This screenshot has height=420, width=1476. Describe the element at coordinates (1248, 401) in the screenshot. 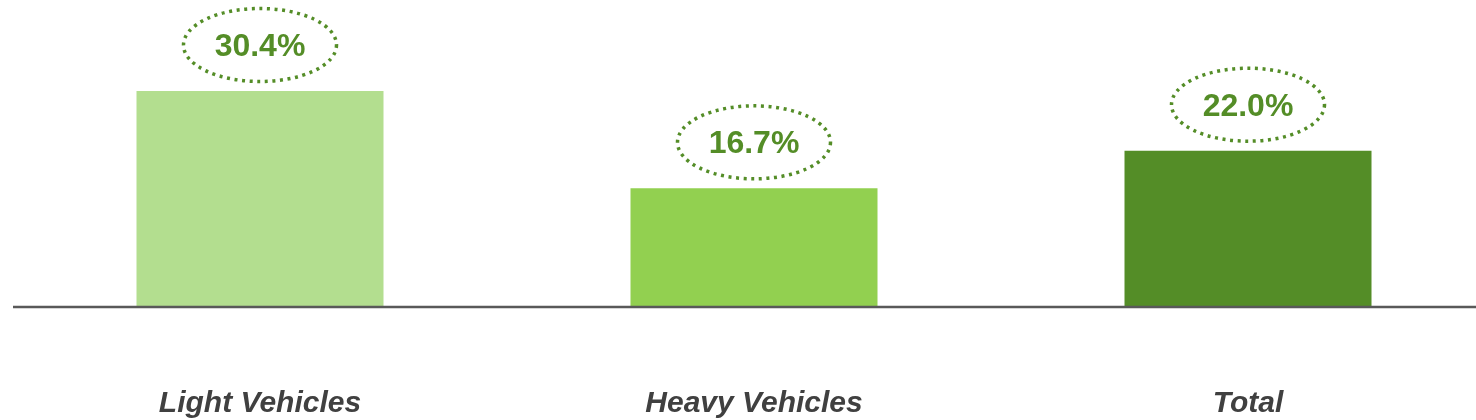

I see `x-tick-label: Total` at that location.